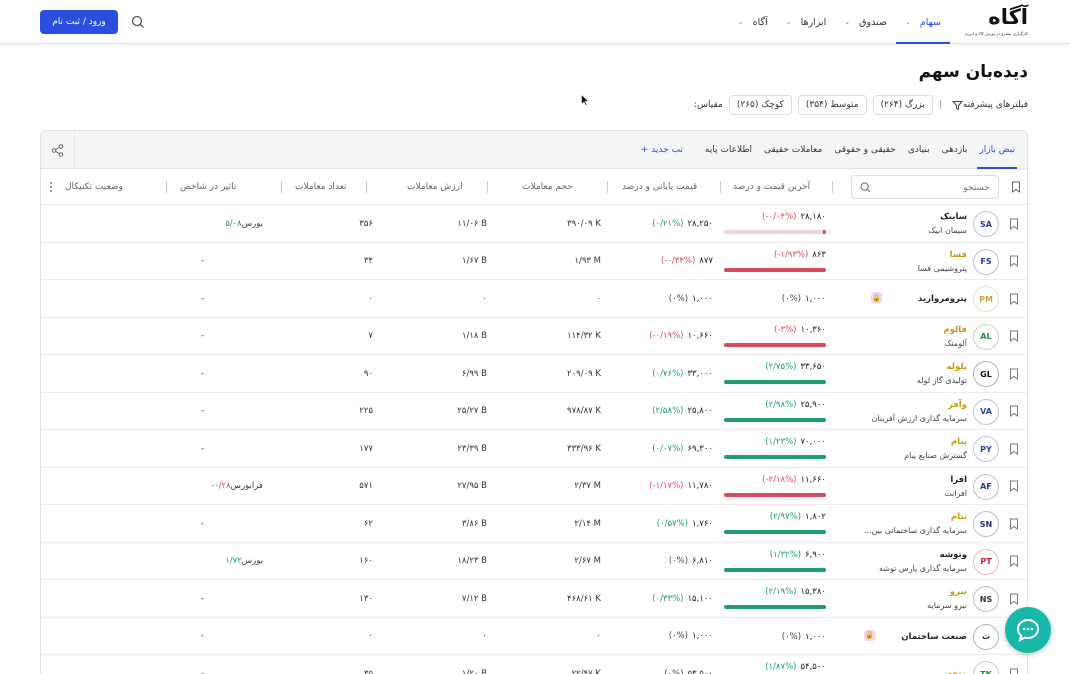  I want to click on nav-item: آگاه ⌄, so click(753, 22).